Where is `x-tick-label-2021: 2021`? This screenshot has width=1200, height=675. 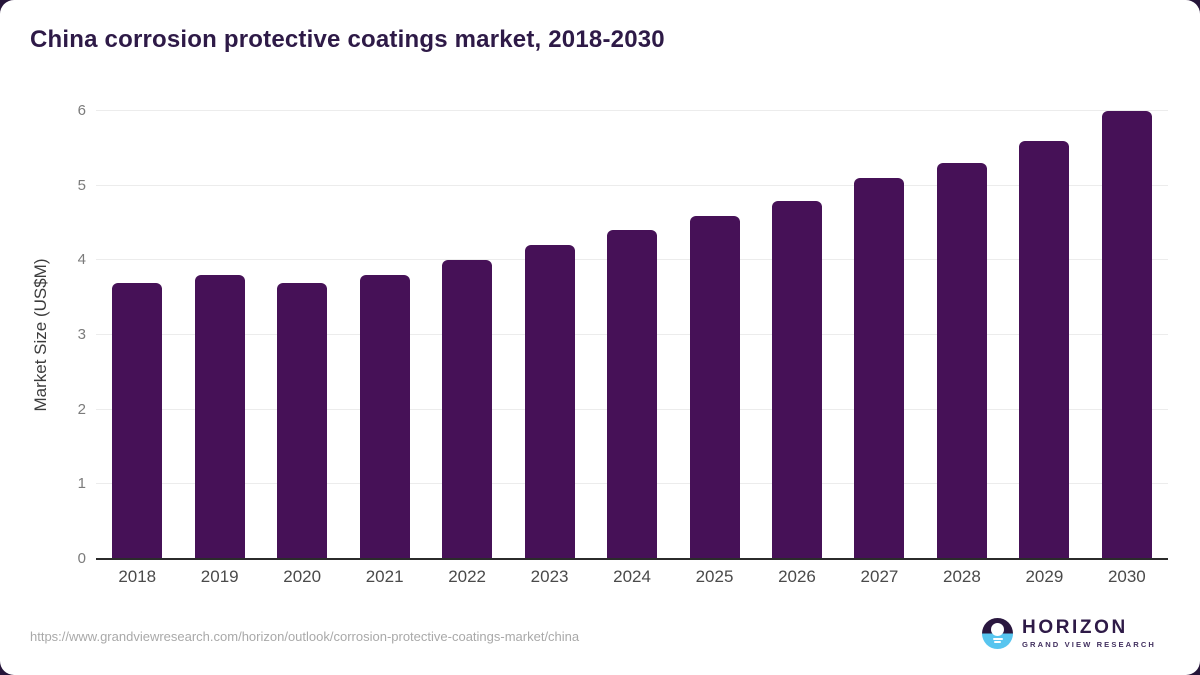 x-tick-label-2021: 2021 is located at coordinates (384, 576).